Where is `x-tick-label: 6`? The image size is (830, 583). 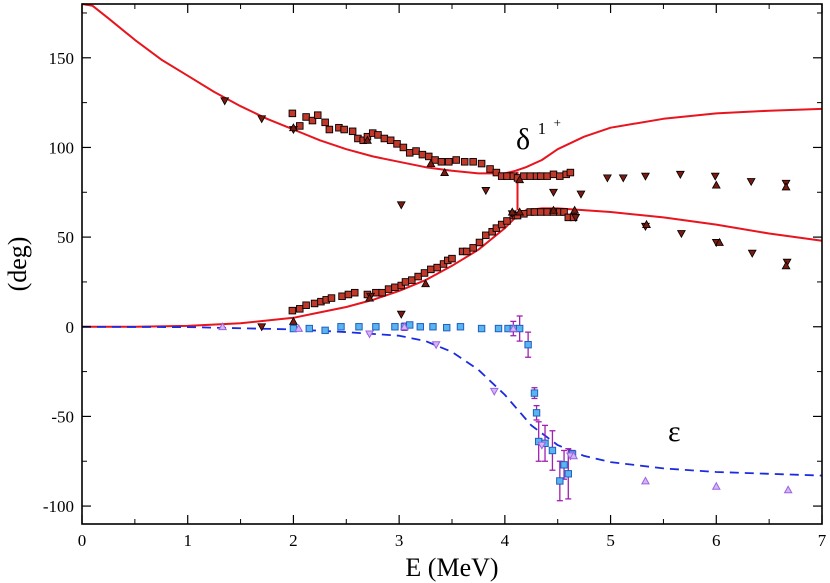 x-tick-label: 6 is located at coordinates (716, 540).